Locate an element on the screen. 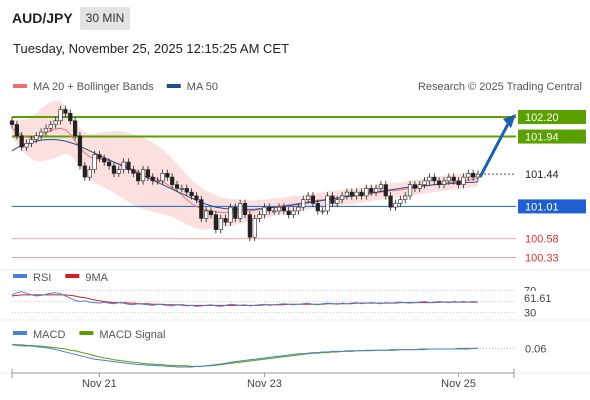 The height and width of the screenshot is (400, 590). legend-label-1: MA 50 is located at coordinates (202, 87).